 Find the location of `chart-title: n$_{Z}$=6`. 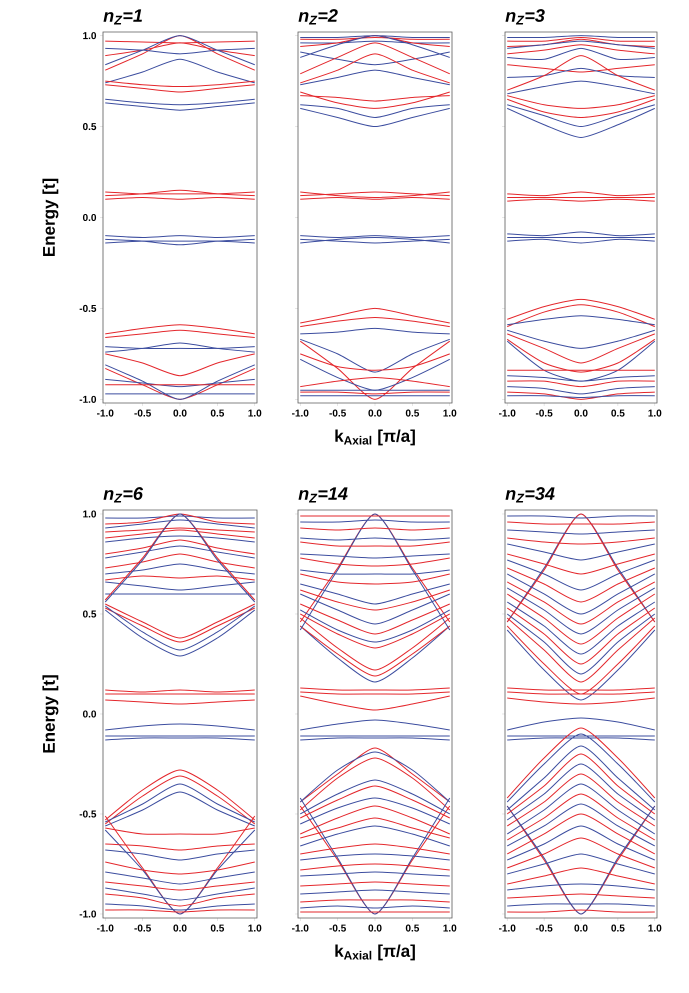

chart-title: n$_{Z}$=6 is located at coordinates (124, 494).